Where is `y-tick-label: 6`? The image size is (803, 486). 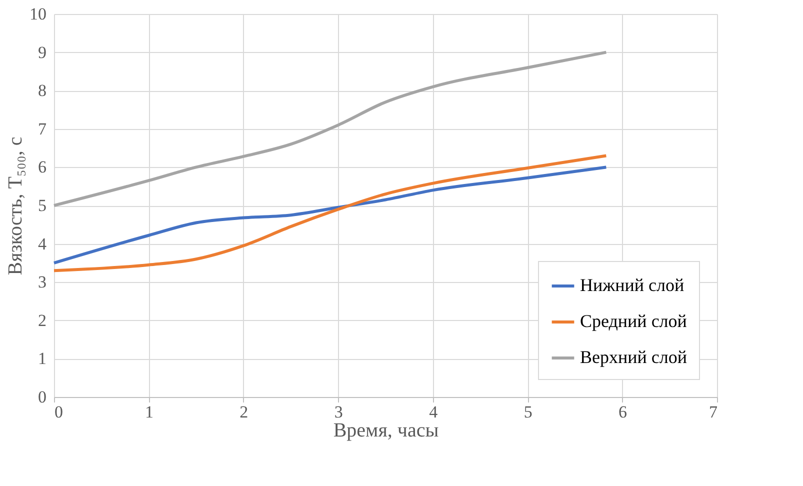 y-tick-label: 6 is located at coordinates (42, 167).